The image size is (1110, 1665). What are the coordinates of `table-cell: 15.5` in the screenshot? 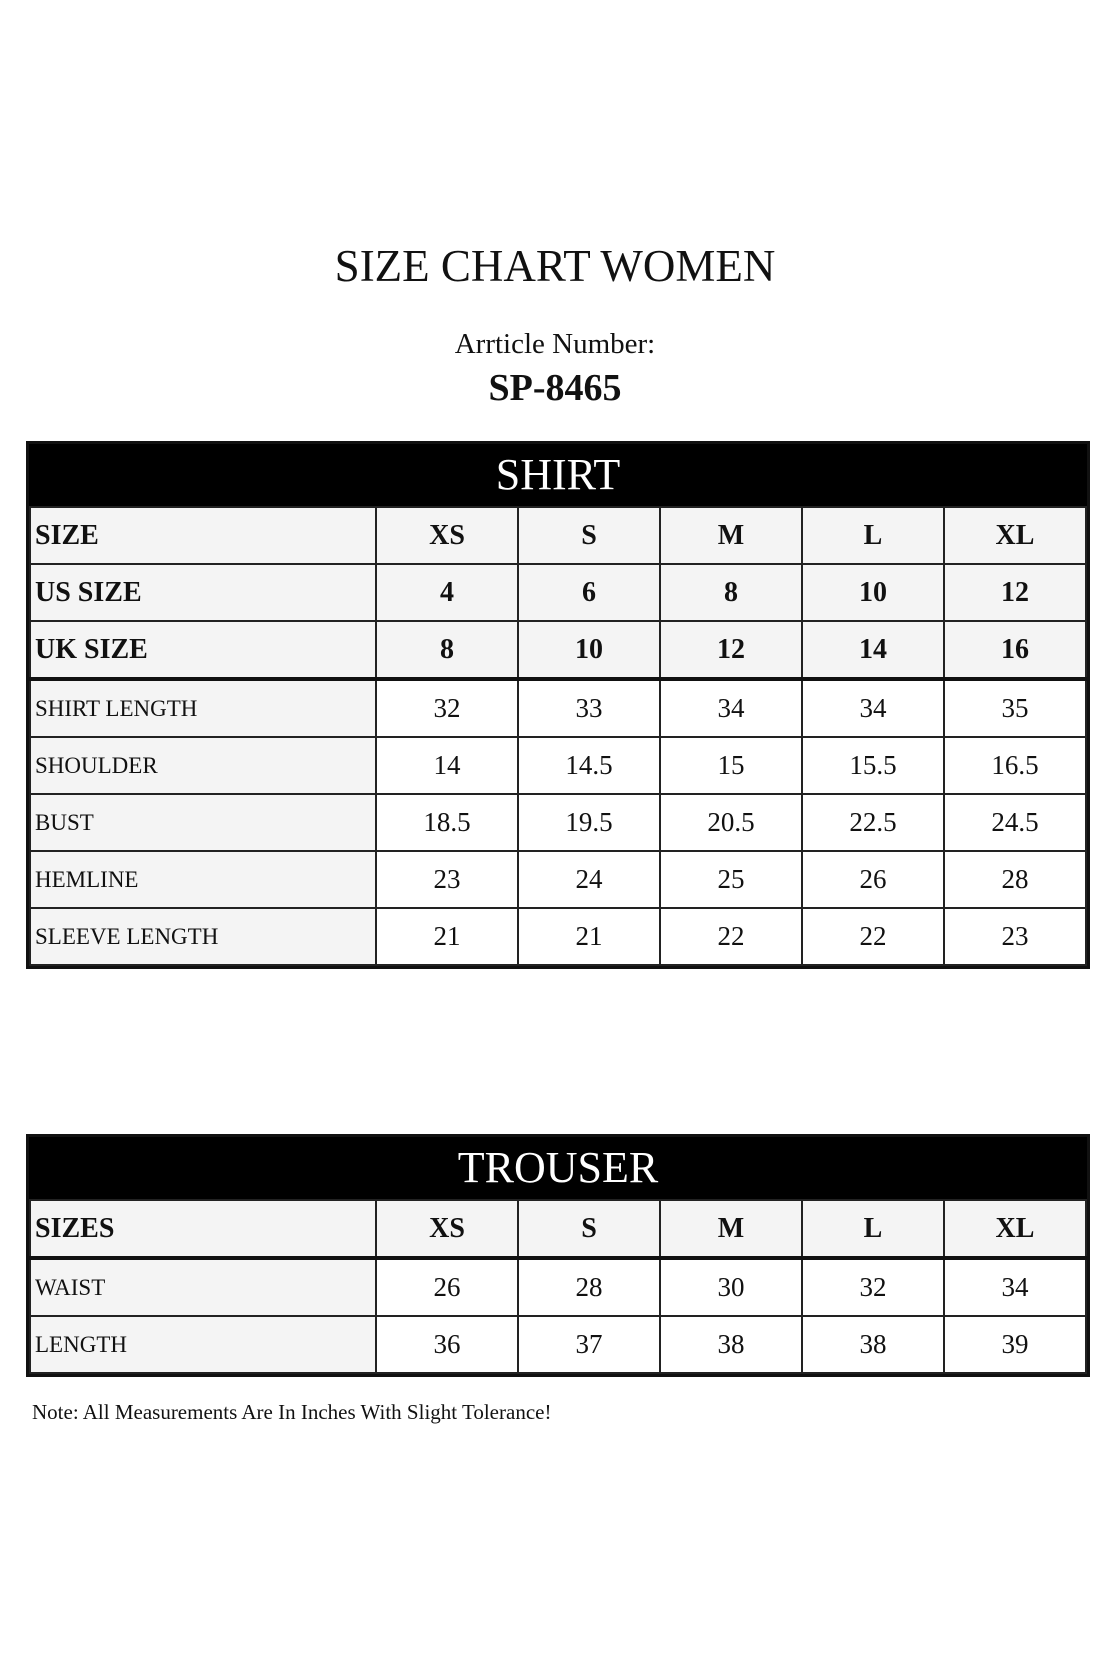 It's located at (873, 765).